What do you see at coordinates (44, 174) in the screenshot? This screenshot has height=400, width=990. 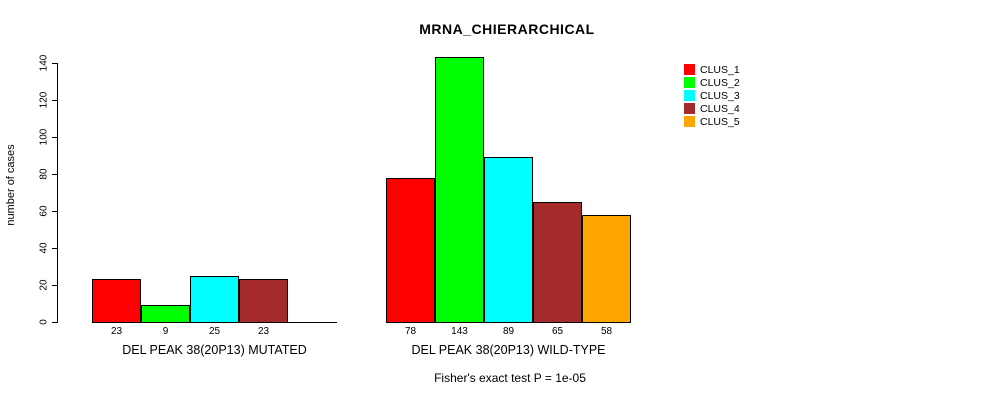 I see `y-tick-label: 80` at bounding box center [44, 174].